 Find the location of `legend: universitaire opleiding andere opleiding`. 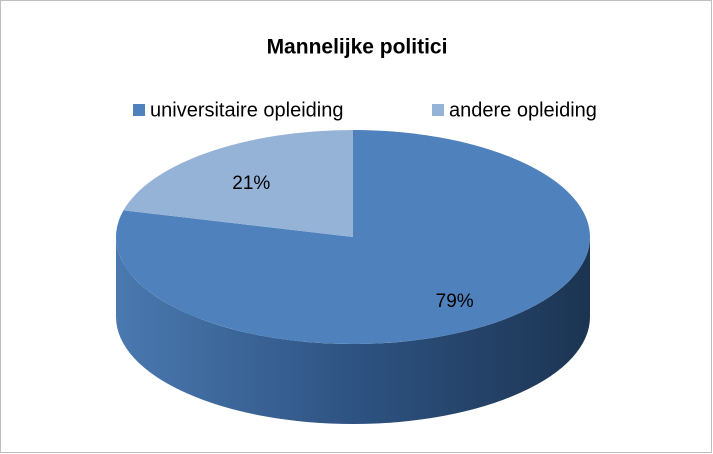

legend: universitaire opleiding andere opleiding is located at coordinates (365, 110).